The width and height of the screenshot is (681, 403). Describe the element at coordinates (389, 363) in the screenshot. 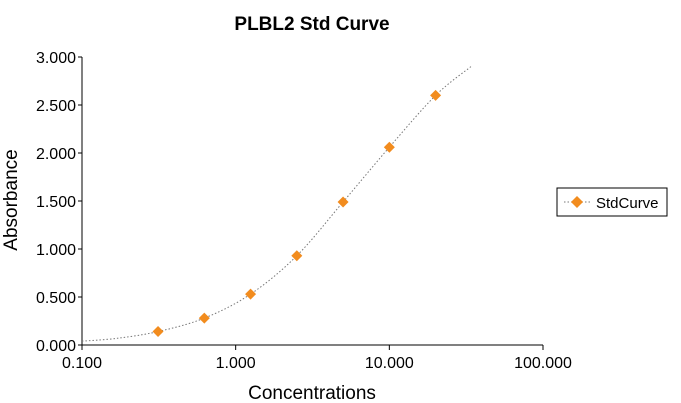

I see `x-tick-label: 10.000` at that location.